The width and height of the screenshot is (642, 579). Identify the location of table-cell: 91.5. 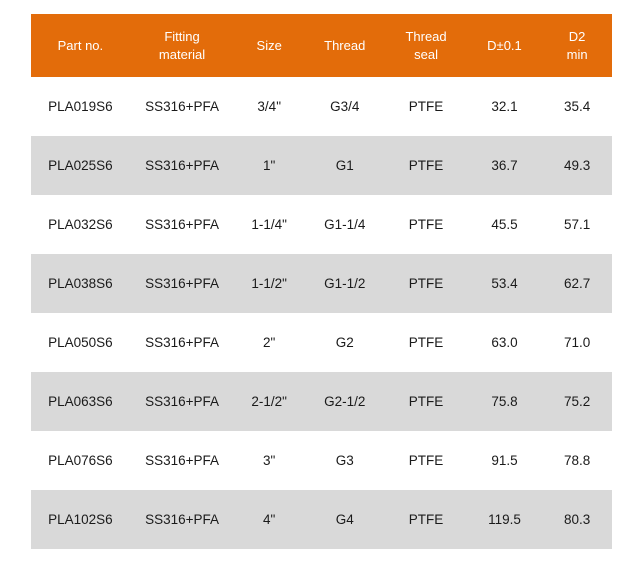
(504, 460).